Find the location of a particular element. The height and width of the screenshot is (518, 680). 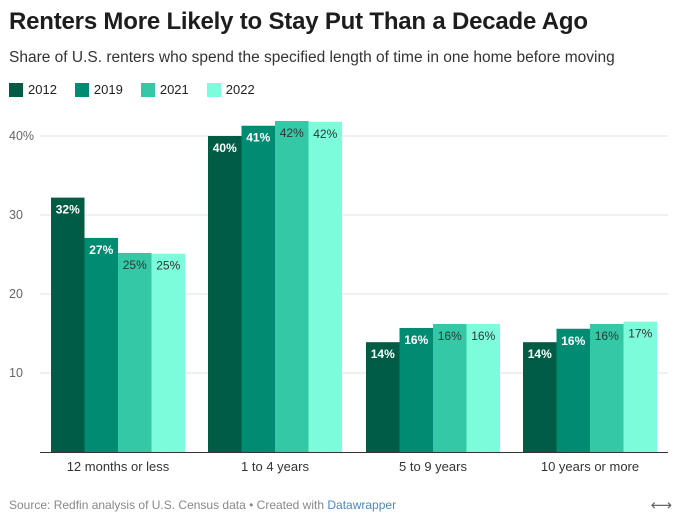

y-tick-label-40: 40% is located at coordinates (21, 136).